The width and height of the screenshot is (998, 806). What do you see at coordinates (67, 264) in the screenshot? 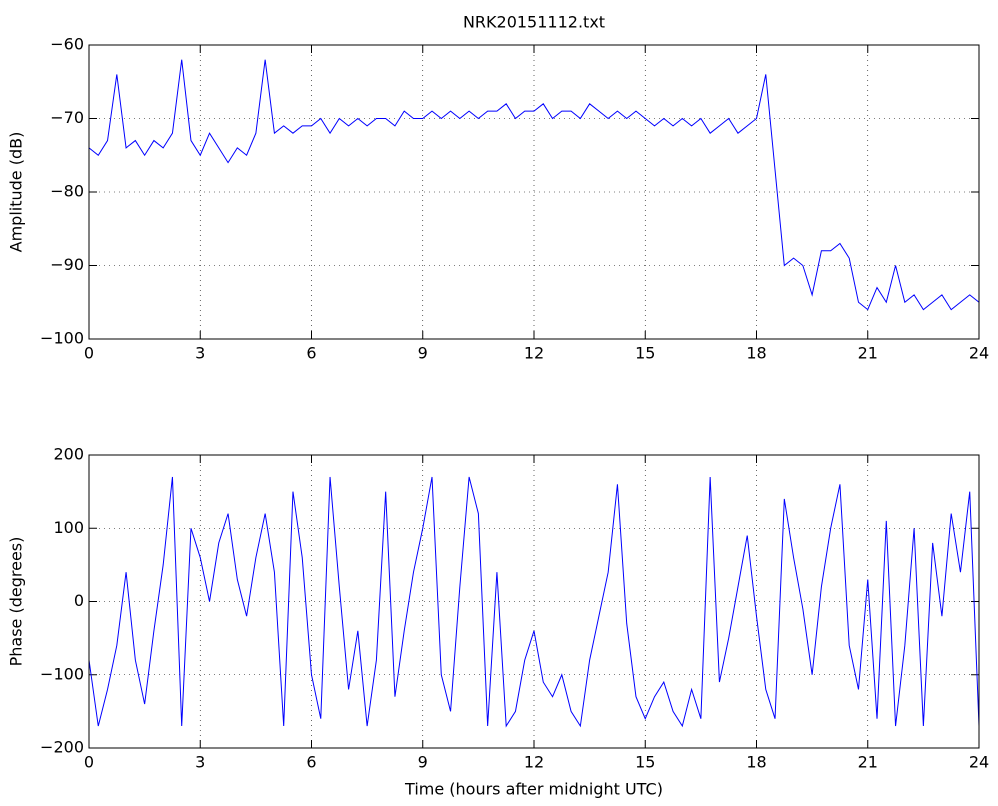
I see `y-tick-label: −90` at bounding box center [67, 264].